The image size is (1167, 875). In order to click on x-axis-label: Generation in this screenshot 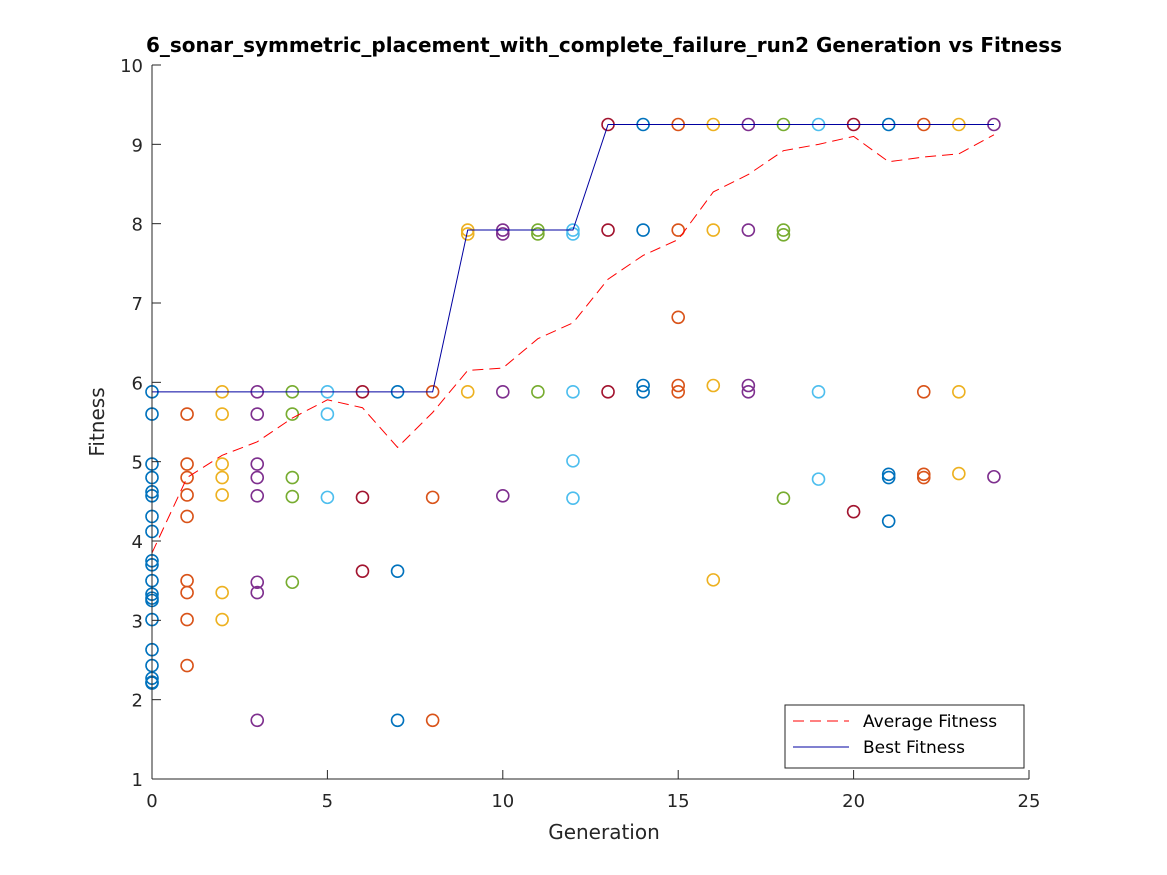, I will do `click(604, 832)`.